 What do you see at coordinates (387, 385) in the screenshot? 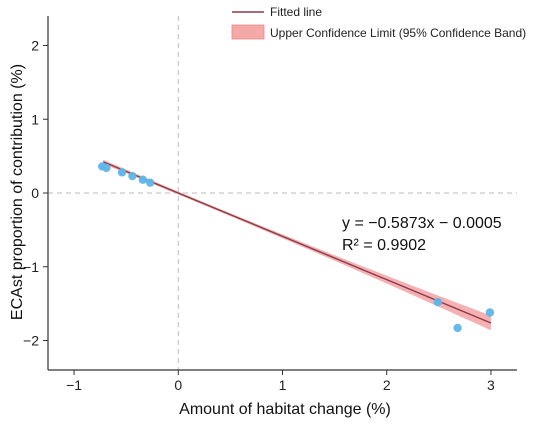
I see `x-tick-label: 2` at bounding box center [387, 385].